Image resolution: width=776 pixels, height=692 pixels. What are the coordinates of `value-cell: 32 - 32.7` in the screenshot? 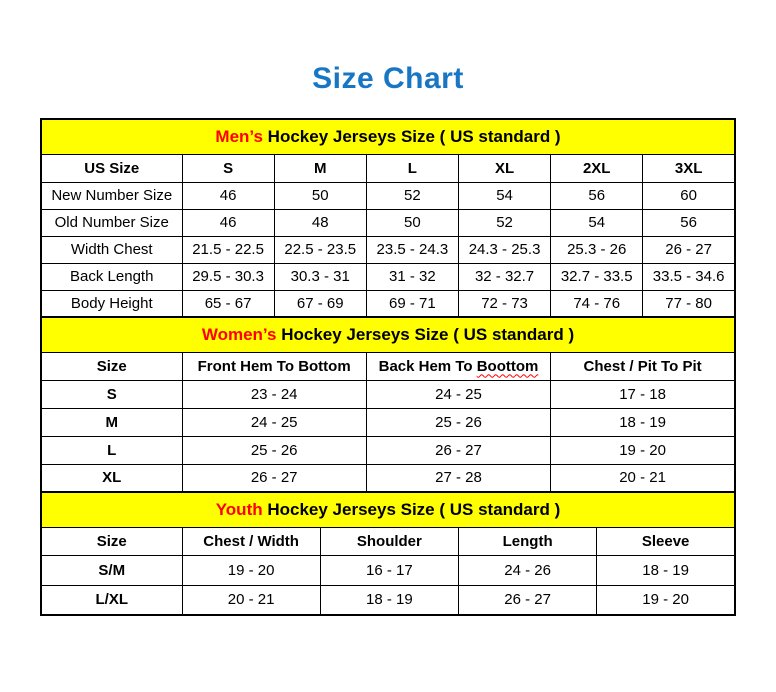 It's located at (504, 276).